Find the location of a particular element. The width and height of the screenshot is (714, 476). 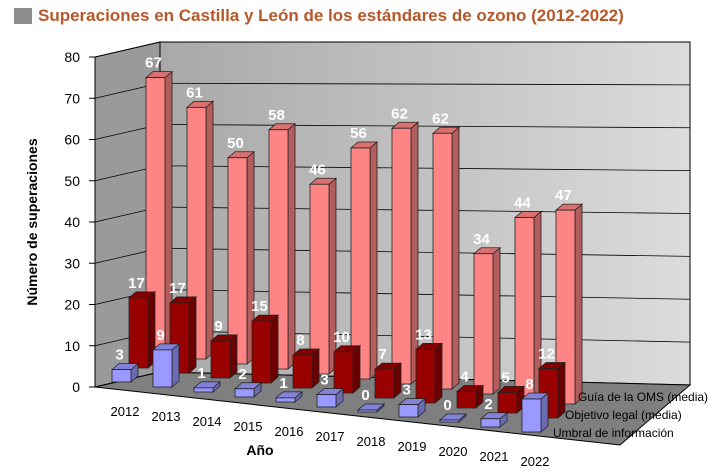

data-label: 47 is located at coordinates (563, 195).